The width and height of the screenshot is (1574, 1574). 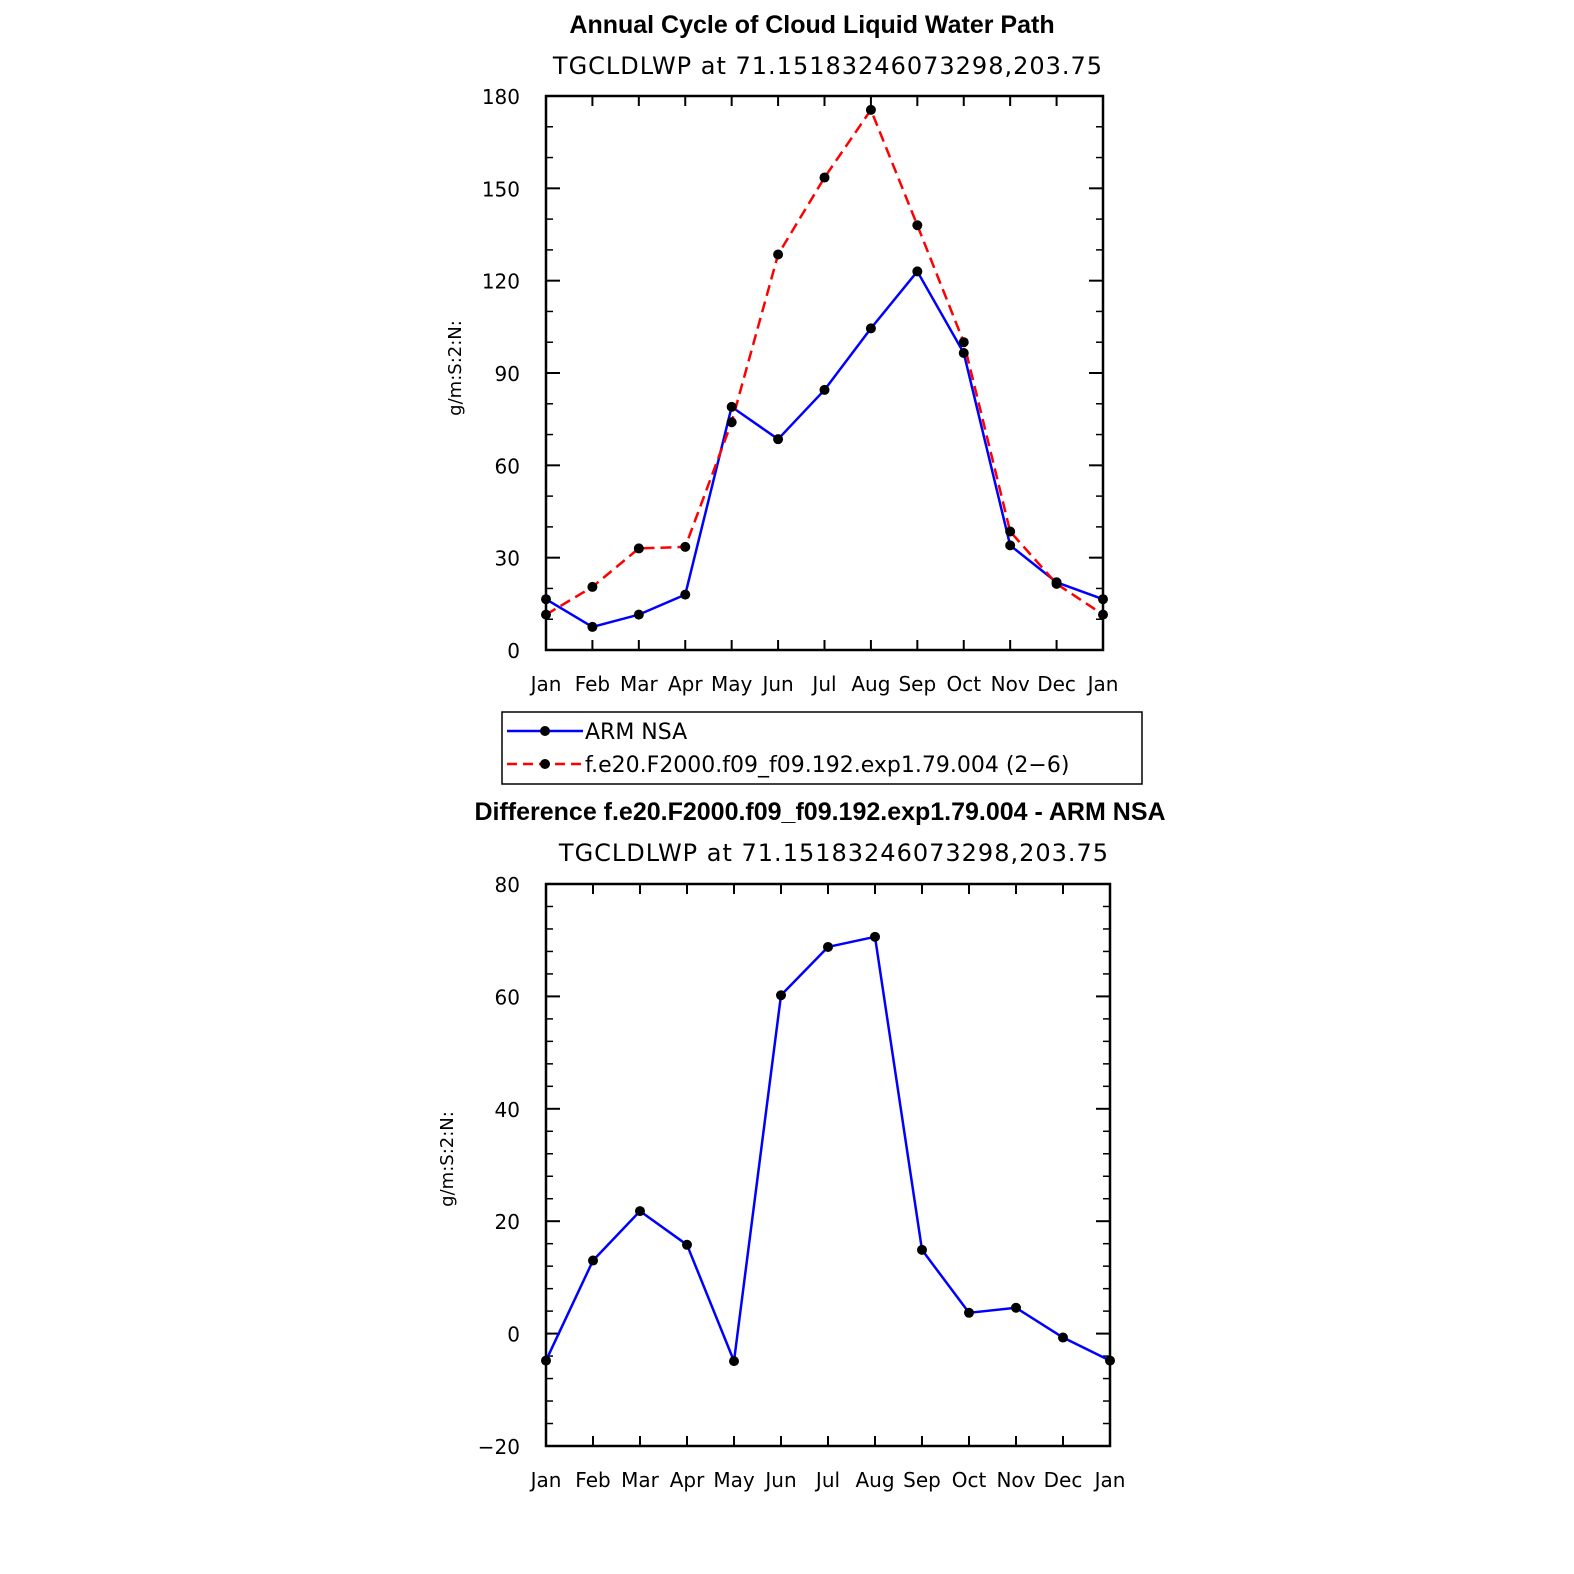 What do you see at coordinates (499, 1447) in the screenshot?
I see `y-tick-label: −20` at bounding box center [499, 1447].